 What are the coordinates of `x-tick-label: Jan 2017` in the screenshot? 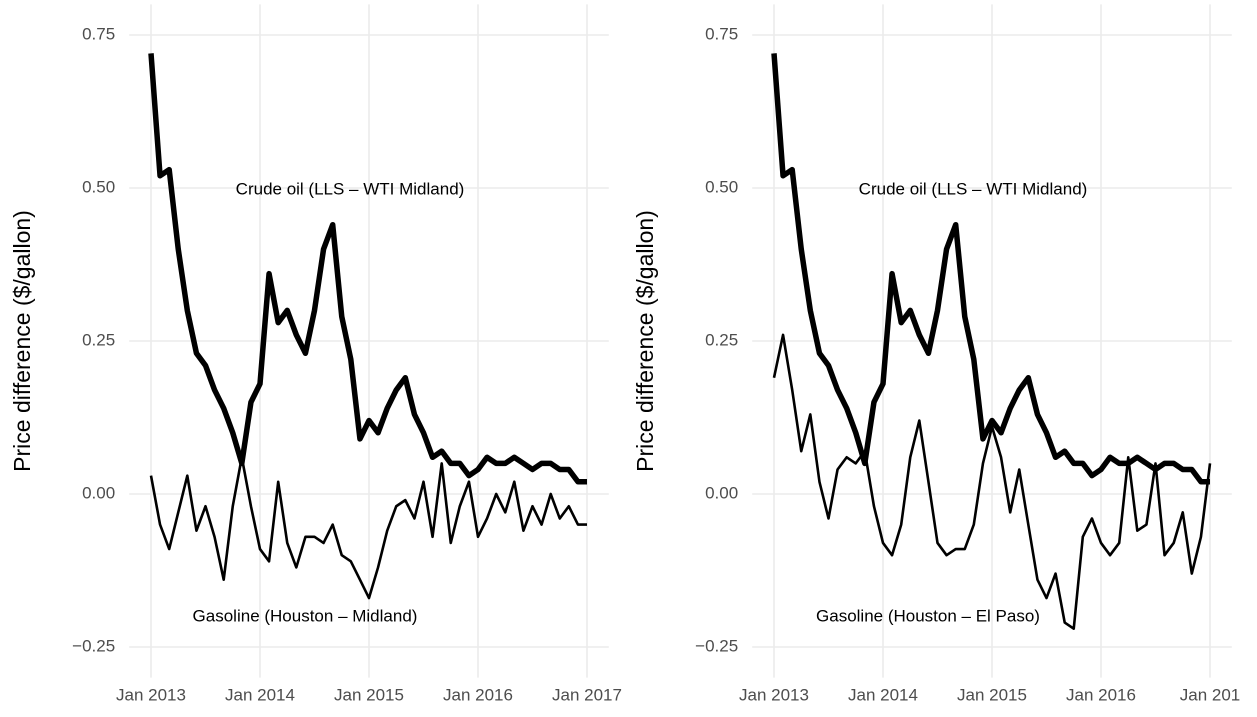 It's located at (587, 694).